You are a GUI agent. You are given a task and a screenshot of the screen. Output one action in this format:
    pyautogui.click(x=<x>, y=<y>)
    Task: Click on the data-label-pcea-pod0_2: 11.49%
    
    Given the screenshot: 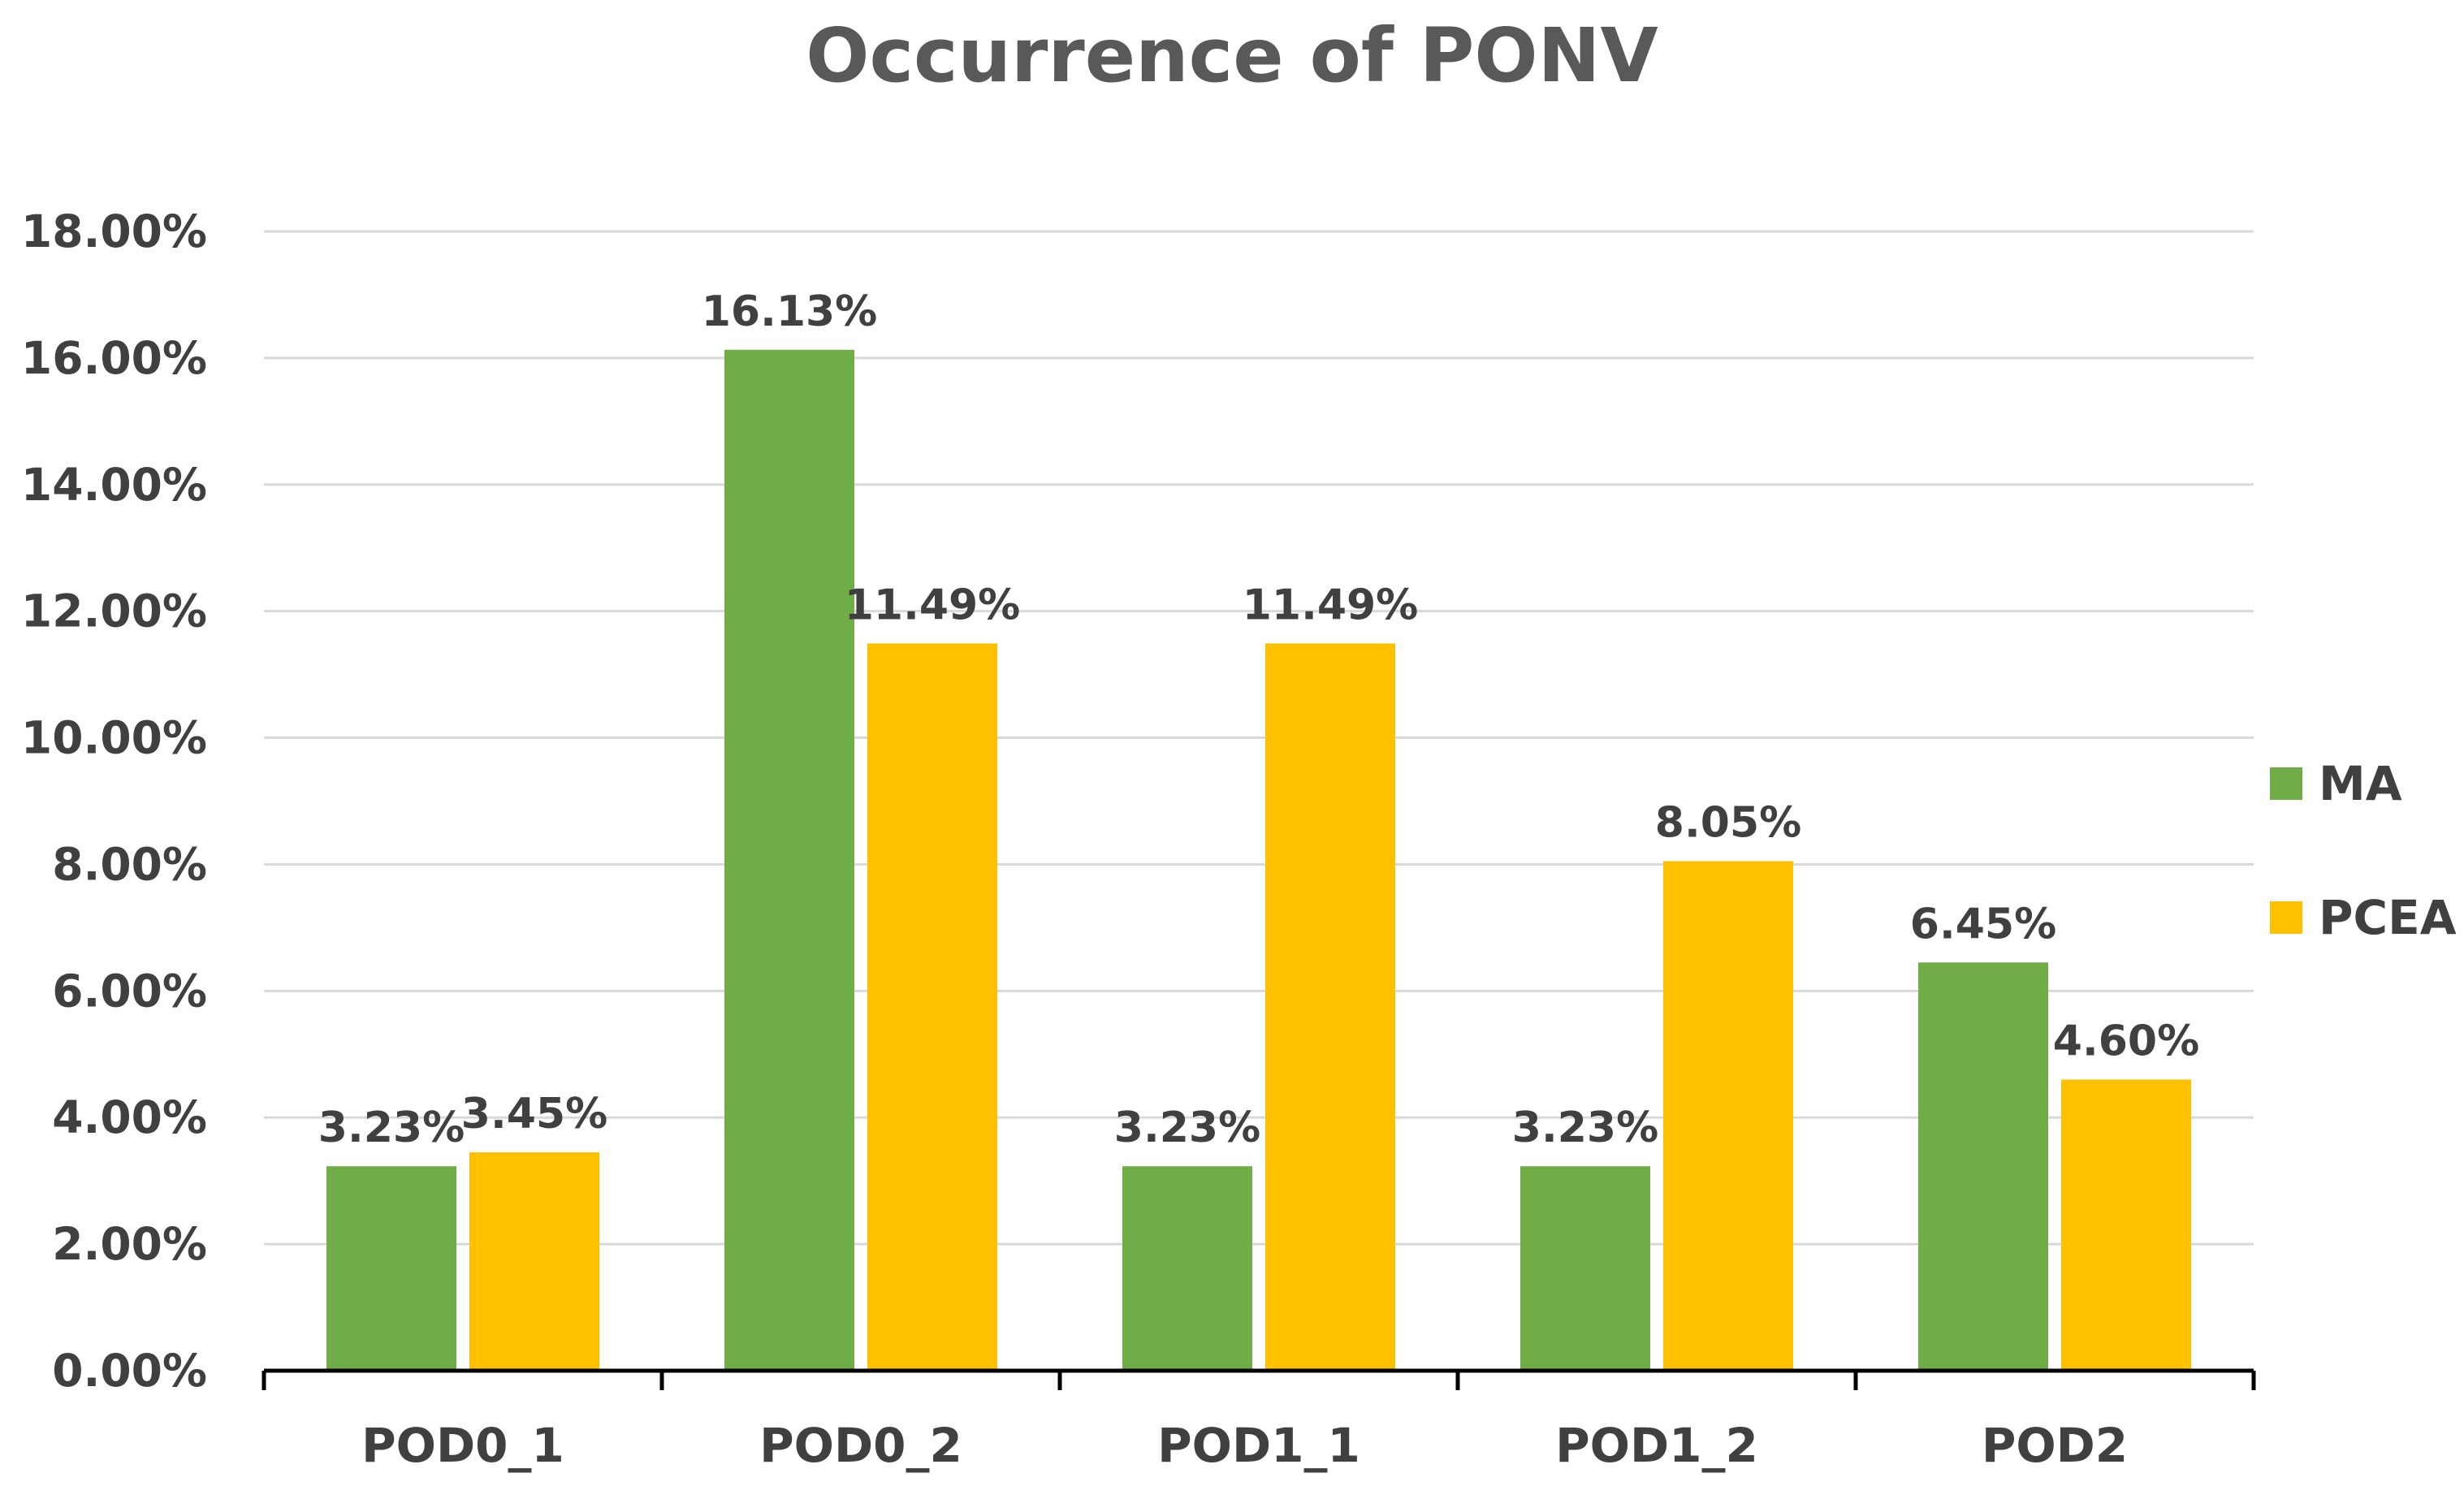 What is the action you would take?
    pyautogui.click(x=933, y=605)
    